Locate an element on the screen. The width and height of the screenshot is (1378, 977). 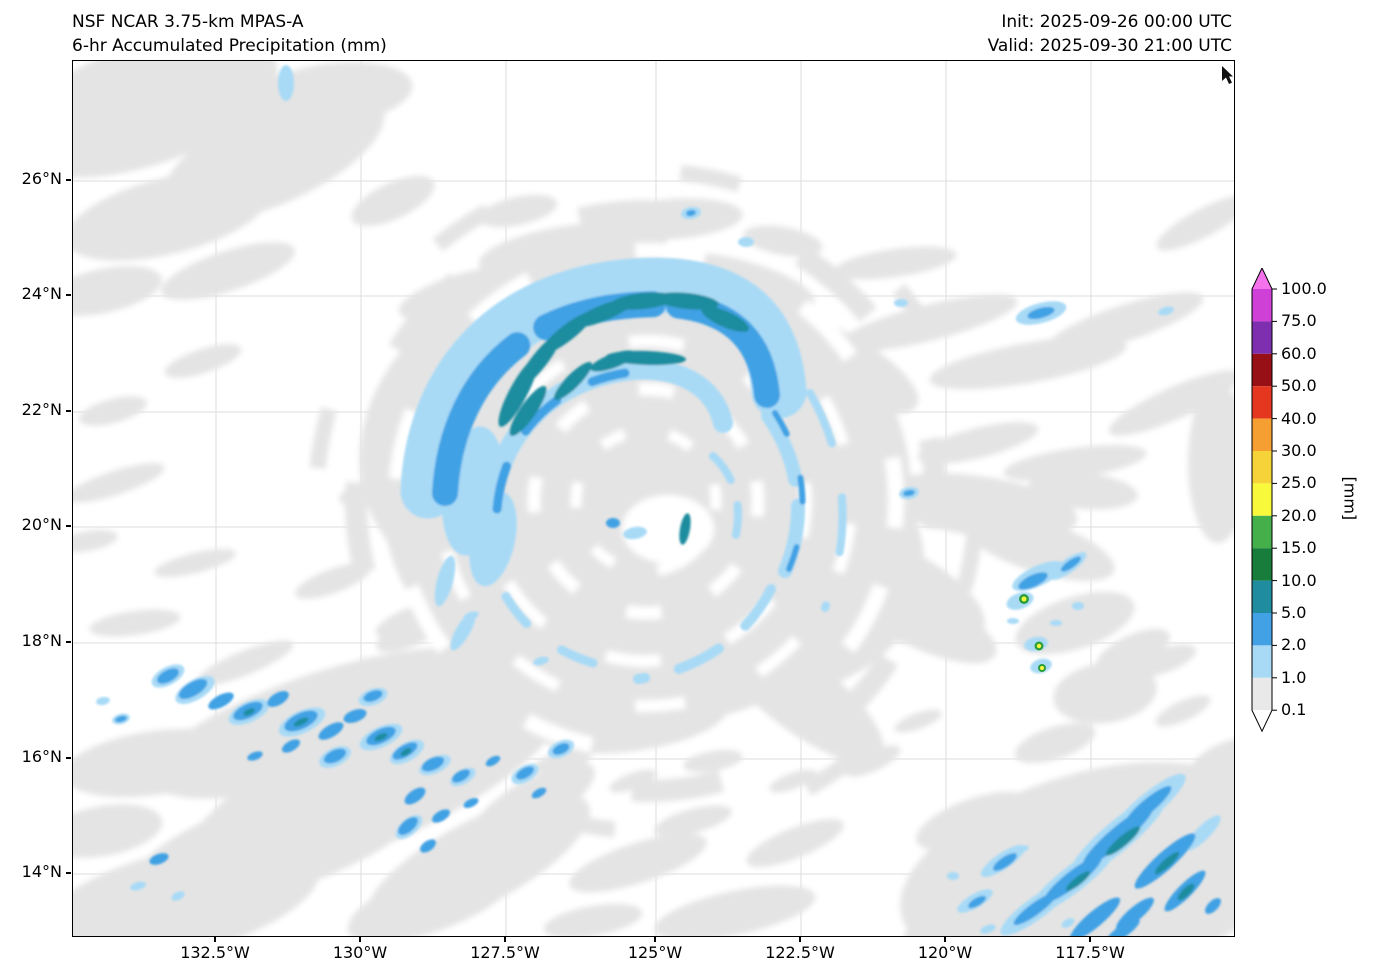
model-title: NSF NCAR 3.75-km MPAS-A is located at coordinates (188, 22).